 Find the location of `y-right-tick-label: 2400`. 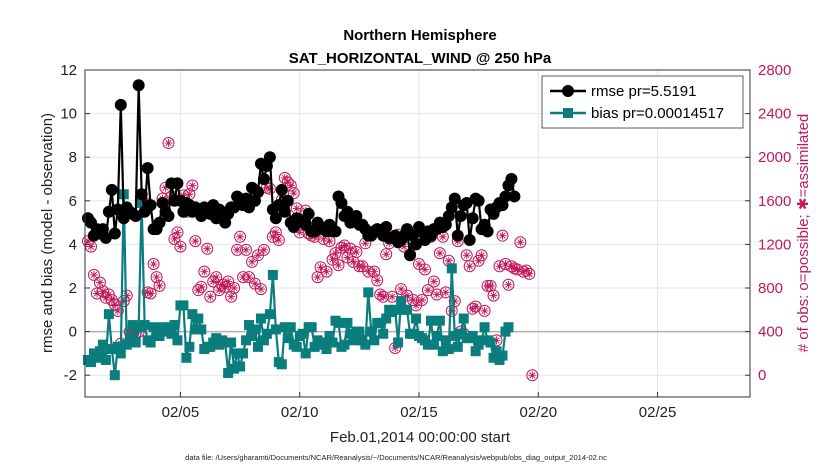

y-right-tick-label: 2400 is located at coordinates (774, 114).